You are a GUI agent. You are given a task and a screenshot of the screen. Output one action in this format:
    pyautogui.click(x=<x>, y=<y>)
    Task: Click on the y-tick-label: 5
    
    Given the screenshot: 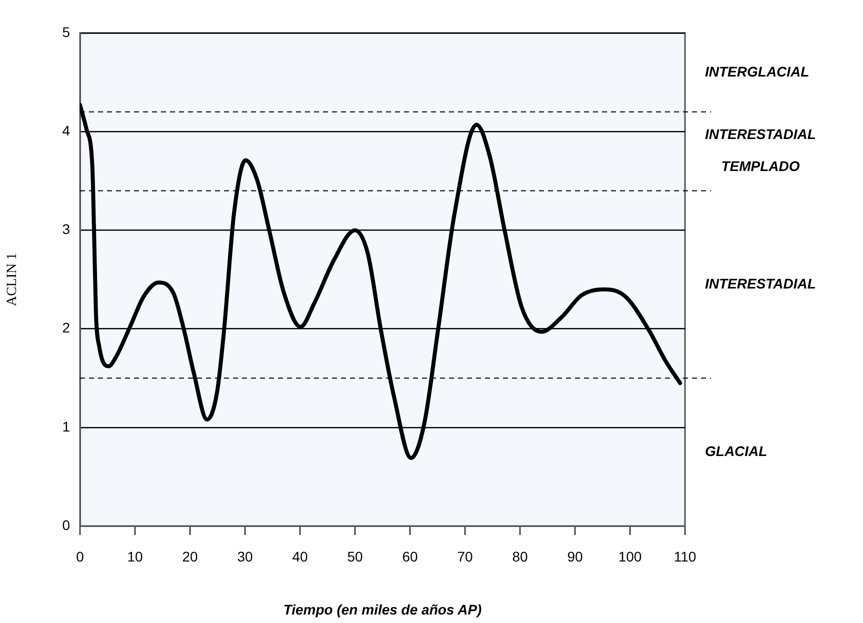 What is the action you would take?
    pyautogui.click(x=66, y=32)
    